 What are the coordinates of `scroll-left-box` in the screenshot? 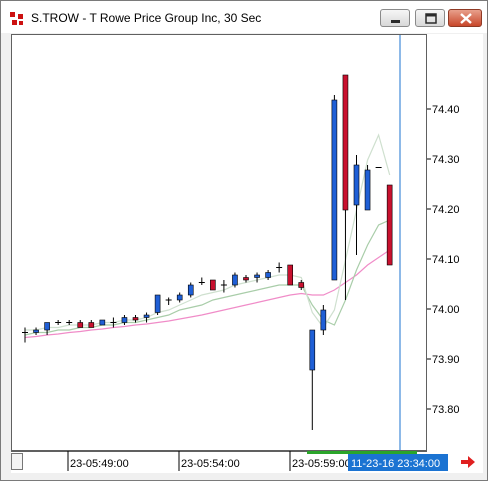 It's located at (17, 461).